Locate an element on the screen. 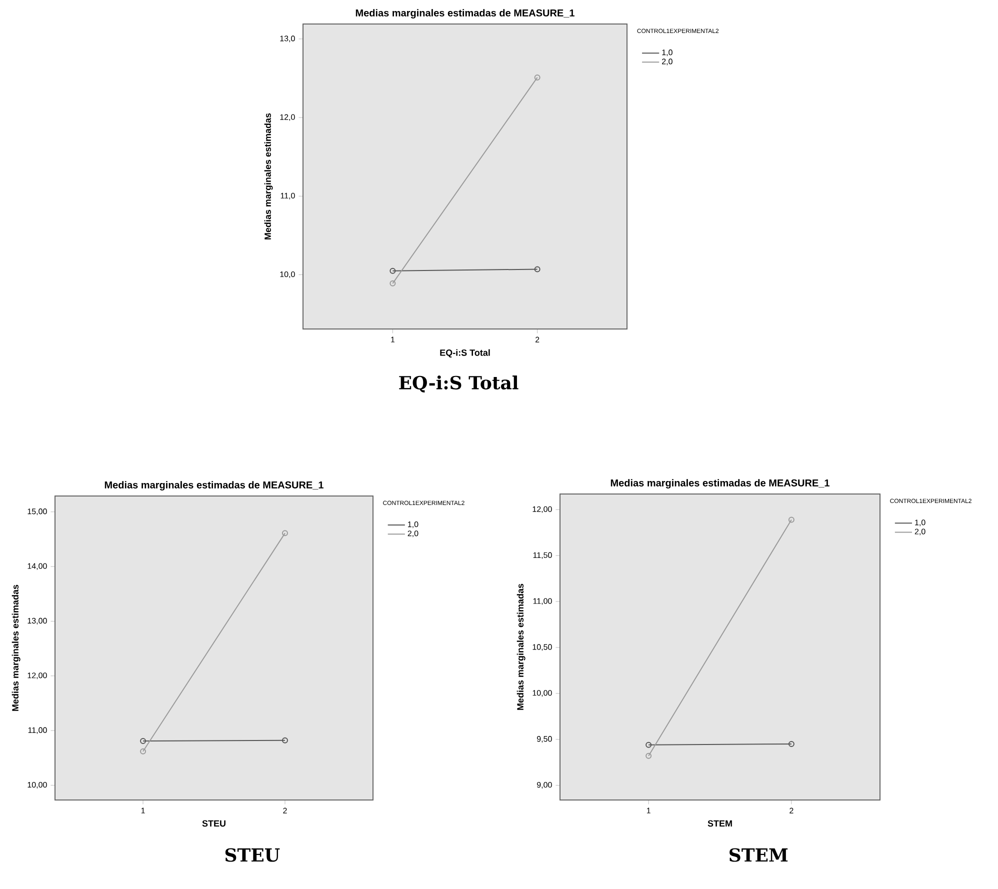  y-tick-label: 10,50 is located at coordinates (542, 647).